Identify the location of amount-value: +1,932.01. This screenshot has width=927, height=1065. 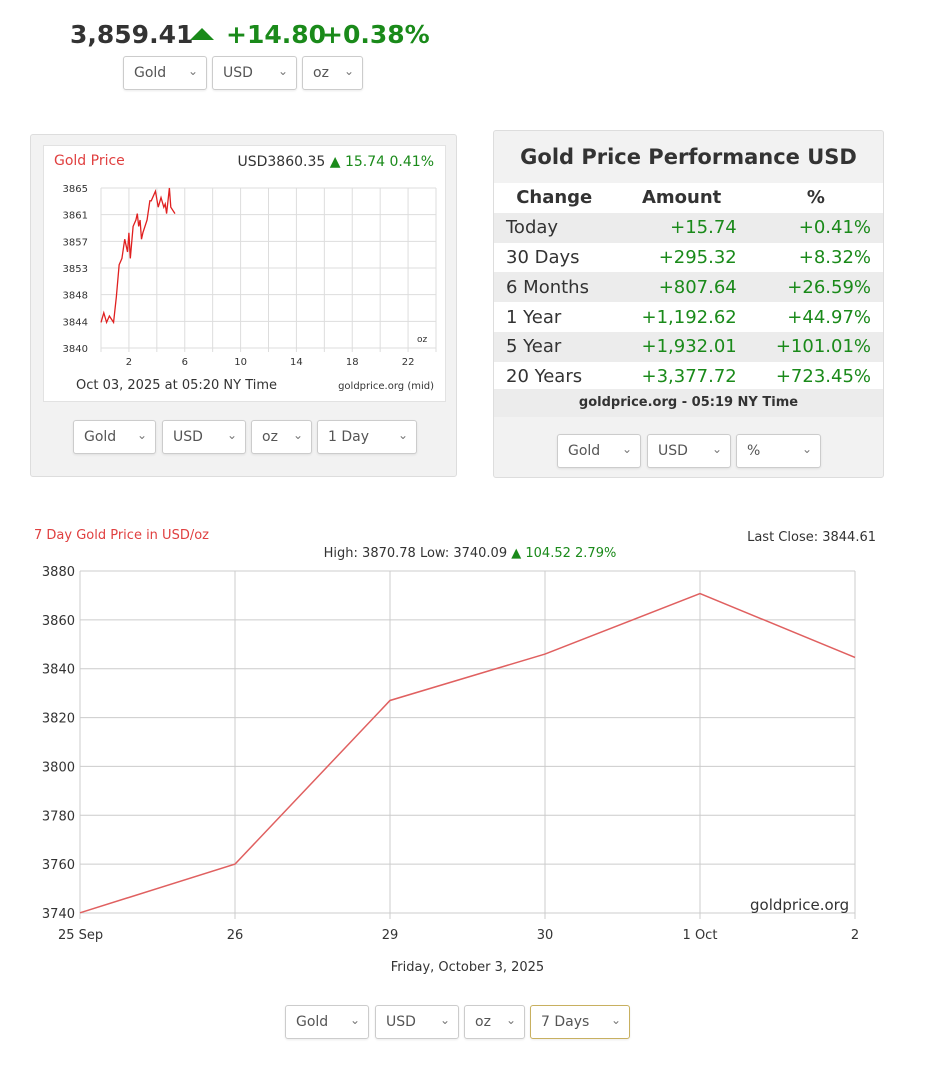
(681, 346).